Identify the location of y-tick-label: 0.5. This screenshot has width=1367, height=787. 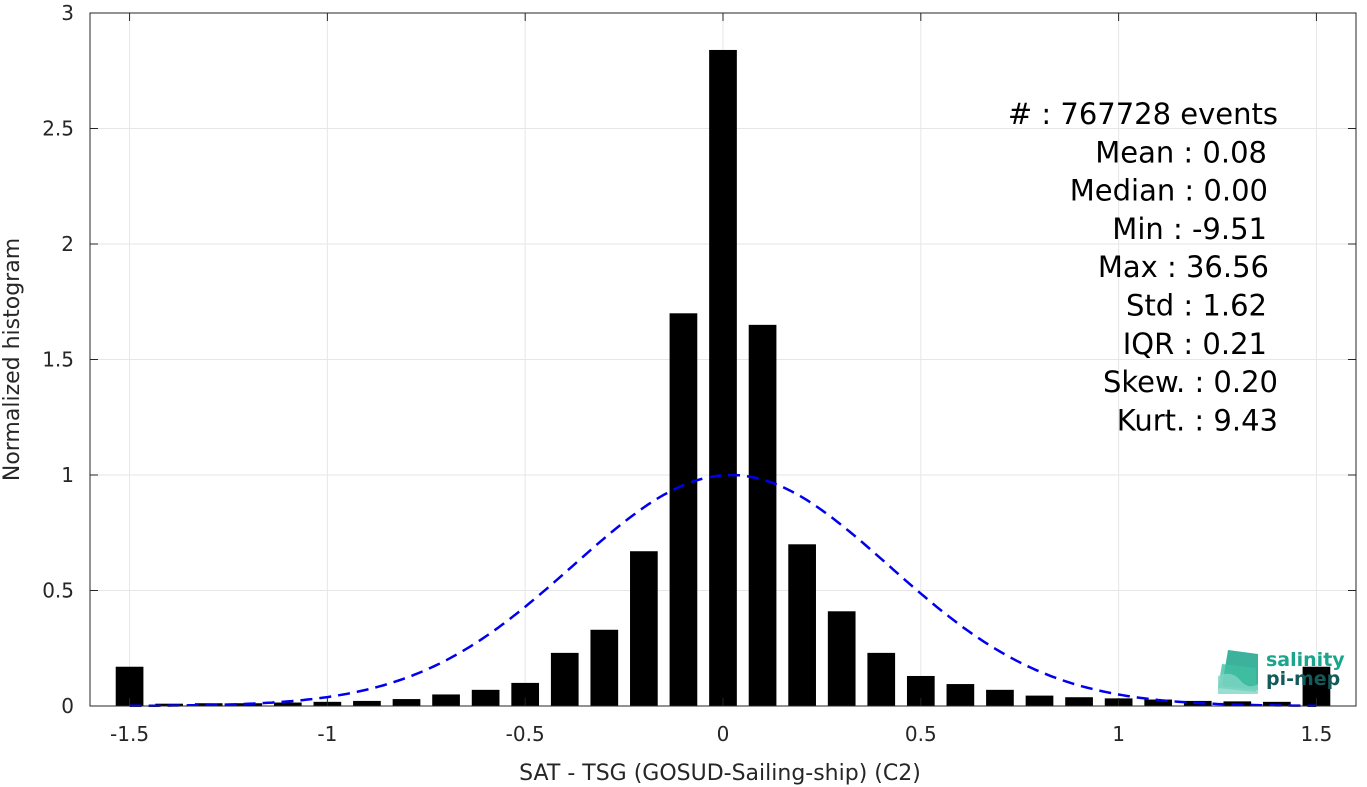
(58, 591).